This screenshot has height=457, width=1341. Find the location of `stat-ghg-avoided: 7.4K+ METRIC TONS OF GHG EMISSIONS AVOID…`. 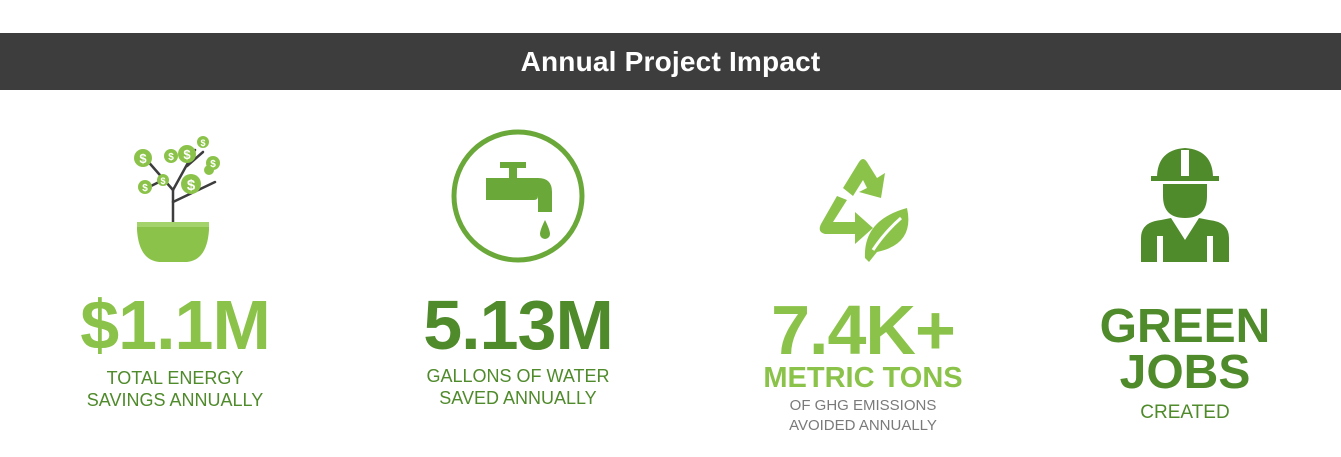

stat-ghg-avoided: 7.4K+ METRIC TONS OF GHG EMISSIONS AVOID… is located at coordinates (863, 270).